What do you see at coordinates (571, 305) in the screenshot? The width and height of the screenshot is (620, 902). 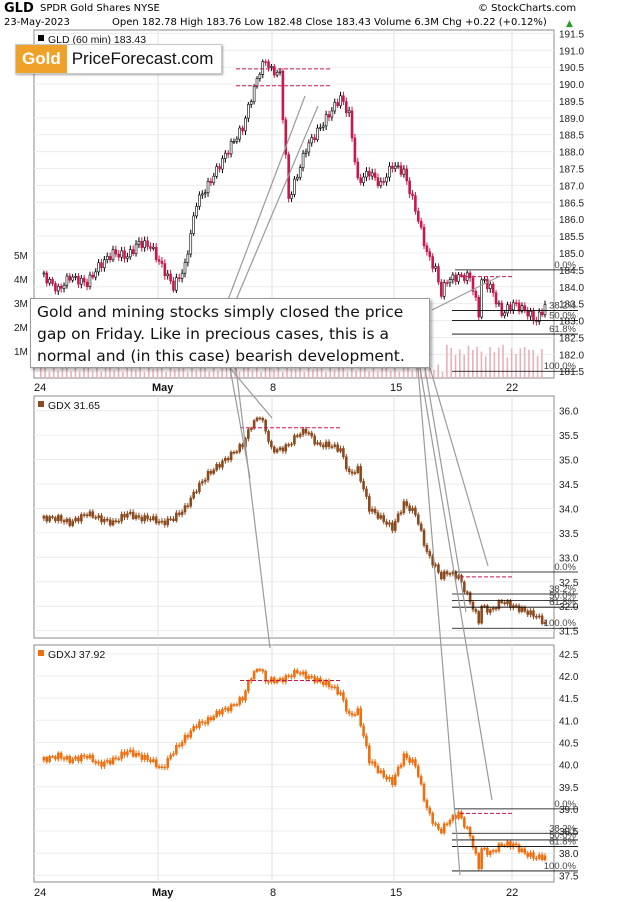 I see `y-tick-label: 183.5` at bounding box center [571, 305].